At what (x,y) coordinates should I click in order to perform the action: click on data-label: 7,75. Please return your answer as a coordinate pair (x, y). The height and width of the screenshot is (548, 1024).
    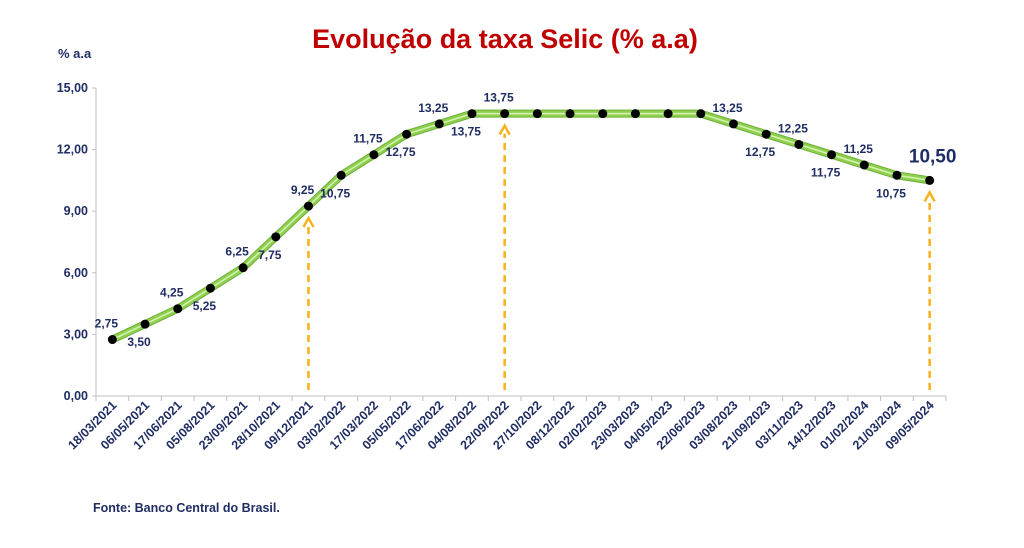
    Looking at the image, I should click on (270, 255).